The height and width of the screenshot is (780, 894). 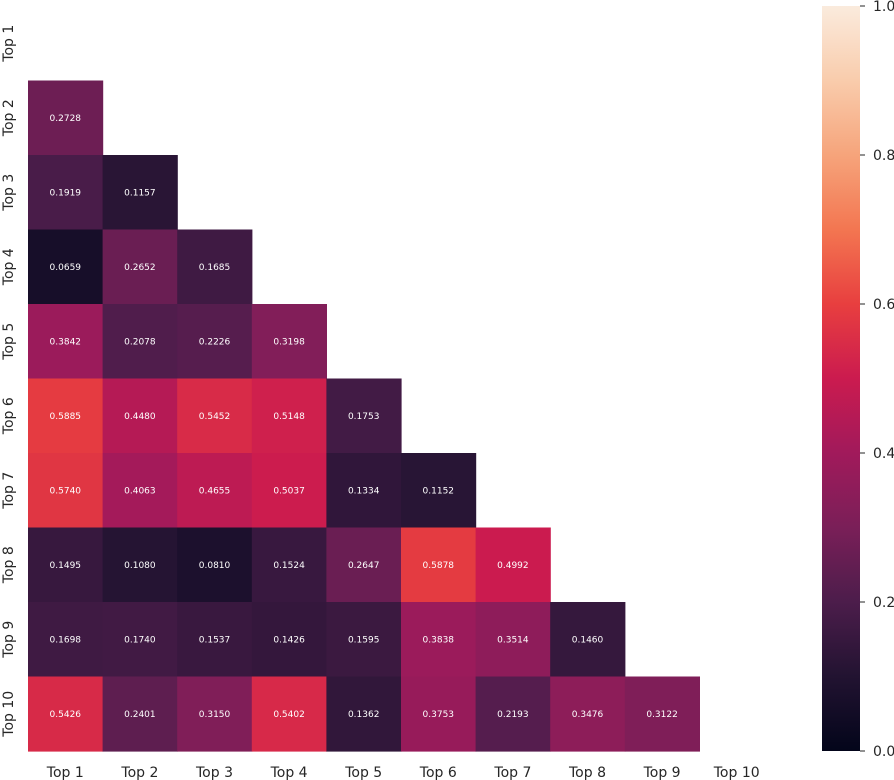 I want to click on cell-value-label-9-6: 0.3838, so click(x=439, y=640).